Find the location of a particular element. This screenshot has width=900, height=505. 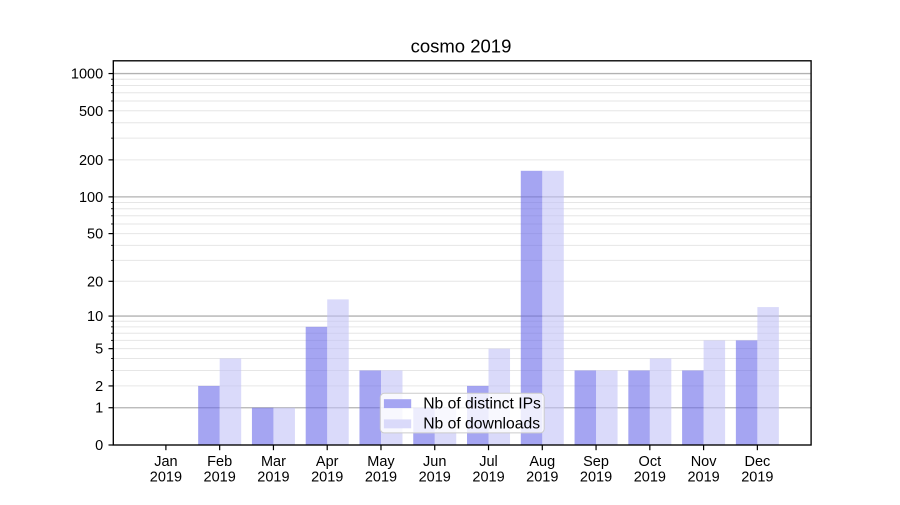

svg-text: 0 is located at coordinates (99, 446).